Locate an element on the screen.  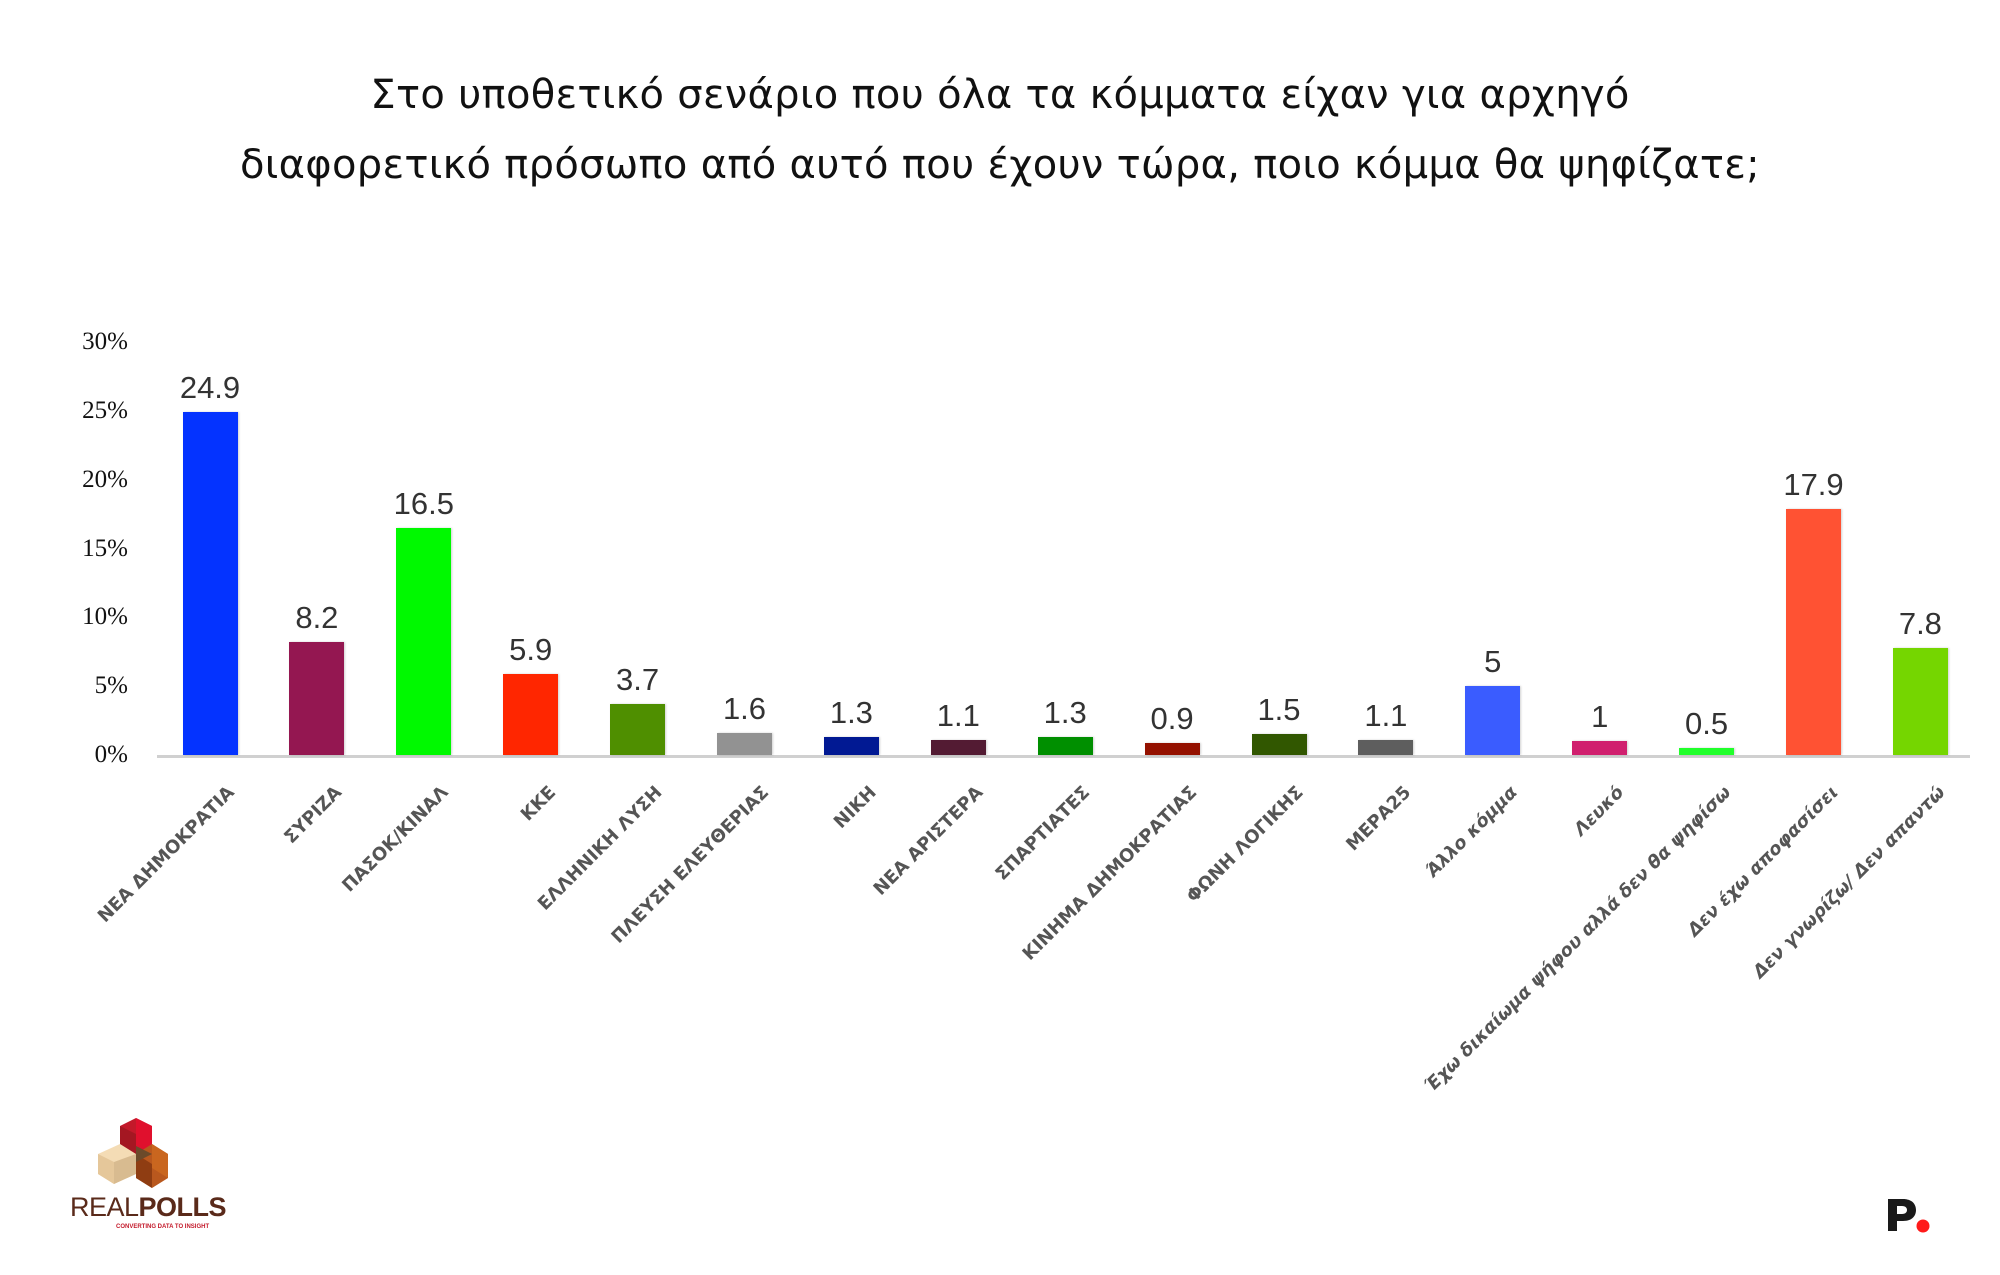
bar-value-label: 7.8 is located at coordinates (1920, 623).